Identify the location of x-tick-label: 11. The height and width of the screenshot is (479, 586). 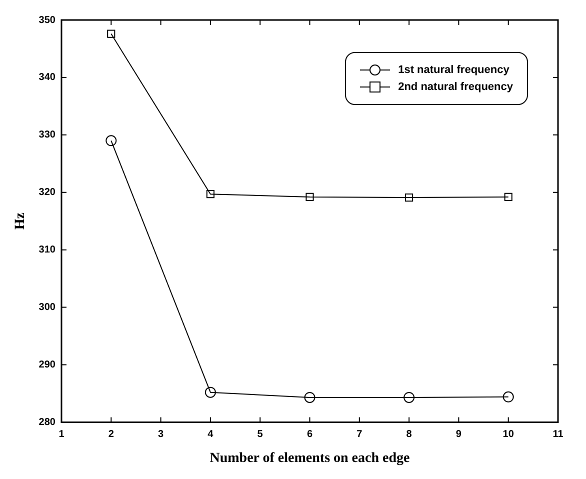
(558, 434).